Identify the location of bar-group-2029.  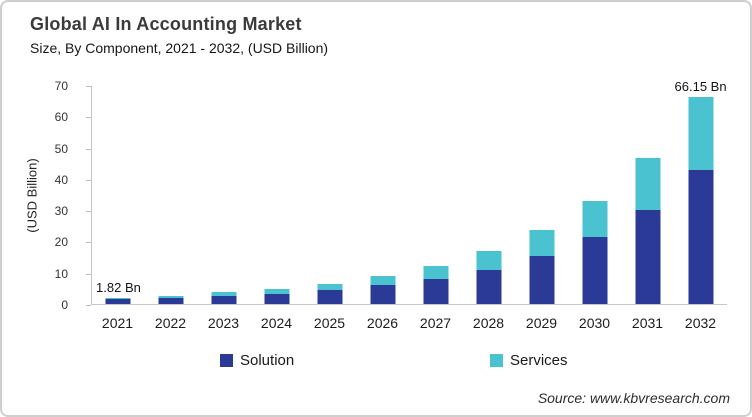
(542, 266).